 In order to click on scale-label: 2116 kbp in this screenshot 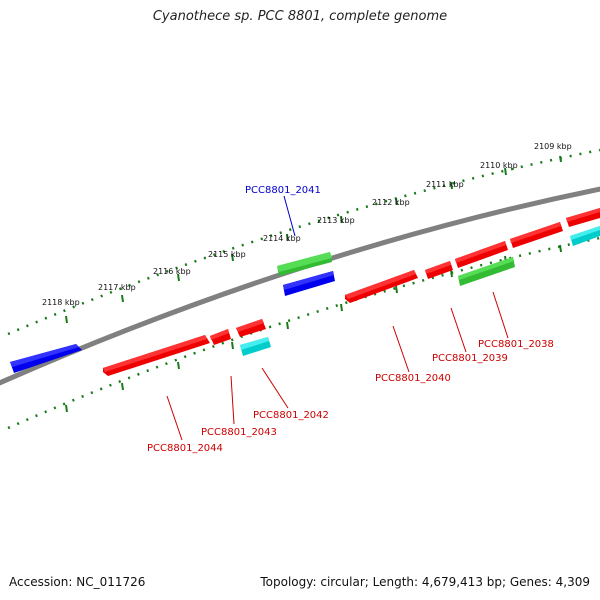, I will do `click(172, 271)`.